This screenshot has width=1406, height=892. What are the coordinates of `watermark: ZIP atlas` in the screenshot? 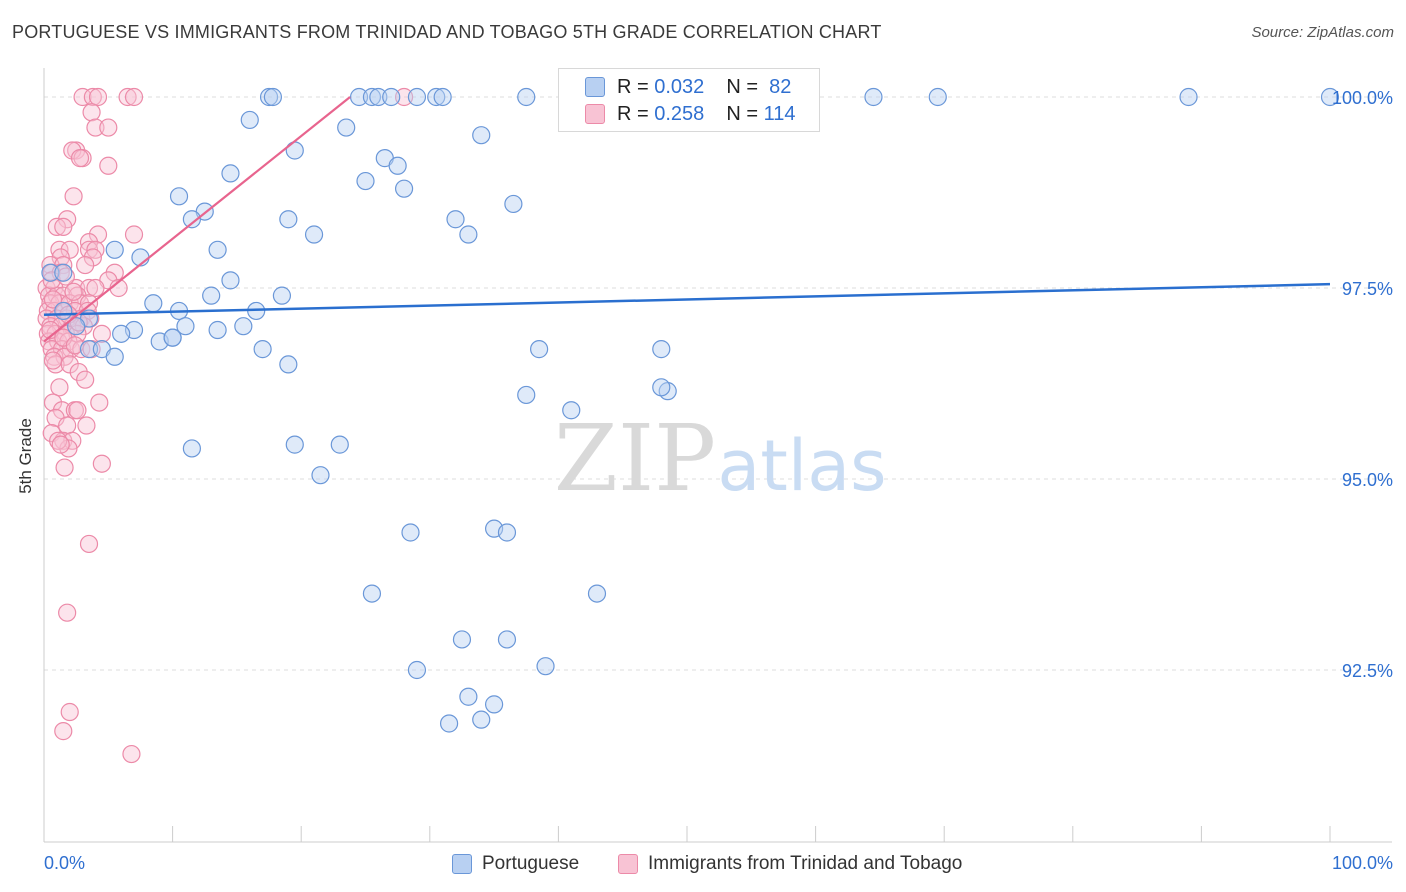 It's located at (720, 458).